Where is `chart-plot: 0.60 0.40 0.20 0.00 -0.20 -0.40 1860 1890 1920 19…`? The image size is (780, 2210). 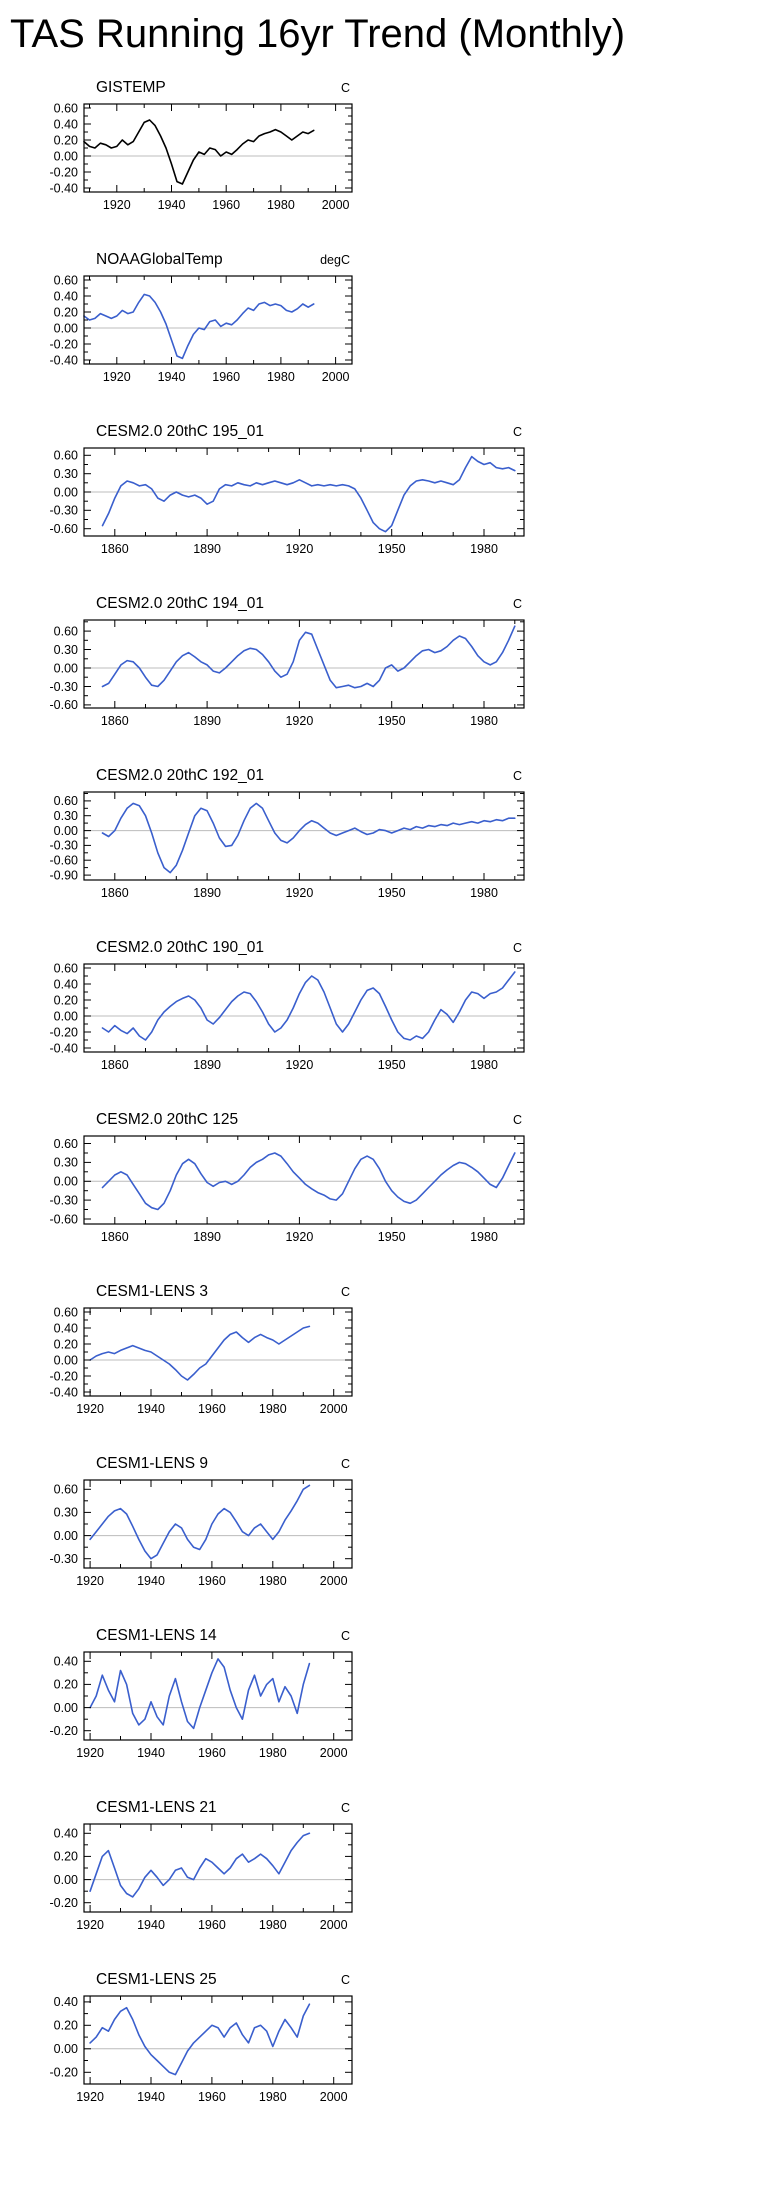 chart-plot: 0.60 0.40 0.20 0.00 -0.20 -0.40 1860 1890 1920 19… is located at coordinates (287, 1016).